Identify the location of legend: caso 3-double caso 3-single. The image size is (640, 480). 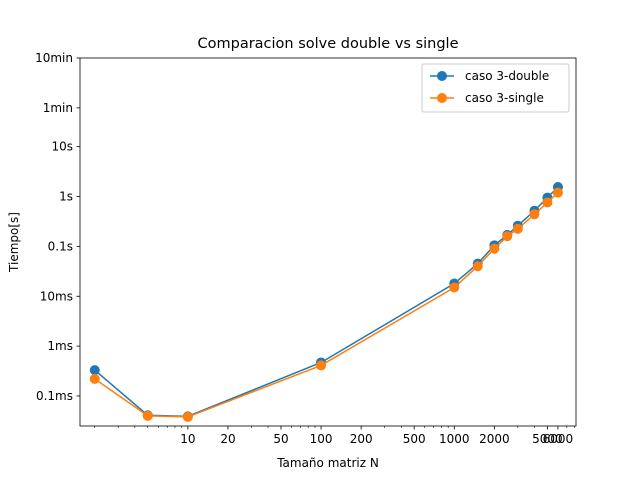
(495, 88).